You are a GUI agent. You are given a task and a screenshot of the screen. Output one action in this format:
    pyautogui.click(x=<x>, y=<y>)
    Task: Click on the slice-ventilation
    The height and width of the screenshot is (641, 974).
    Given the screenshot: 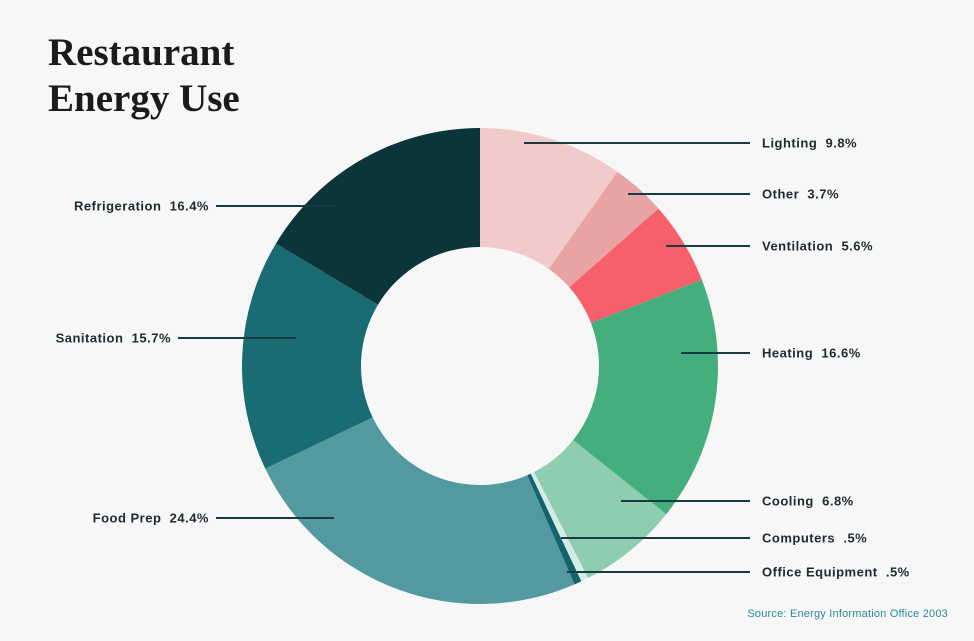 What is the action you would take?
    pyautogui.click(x=635, y=265)
    